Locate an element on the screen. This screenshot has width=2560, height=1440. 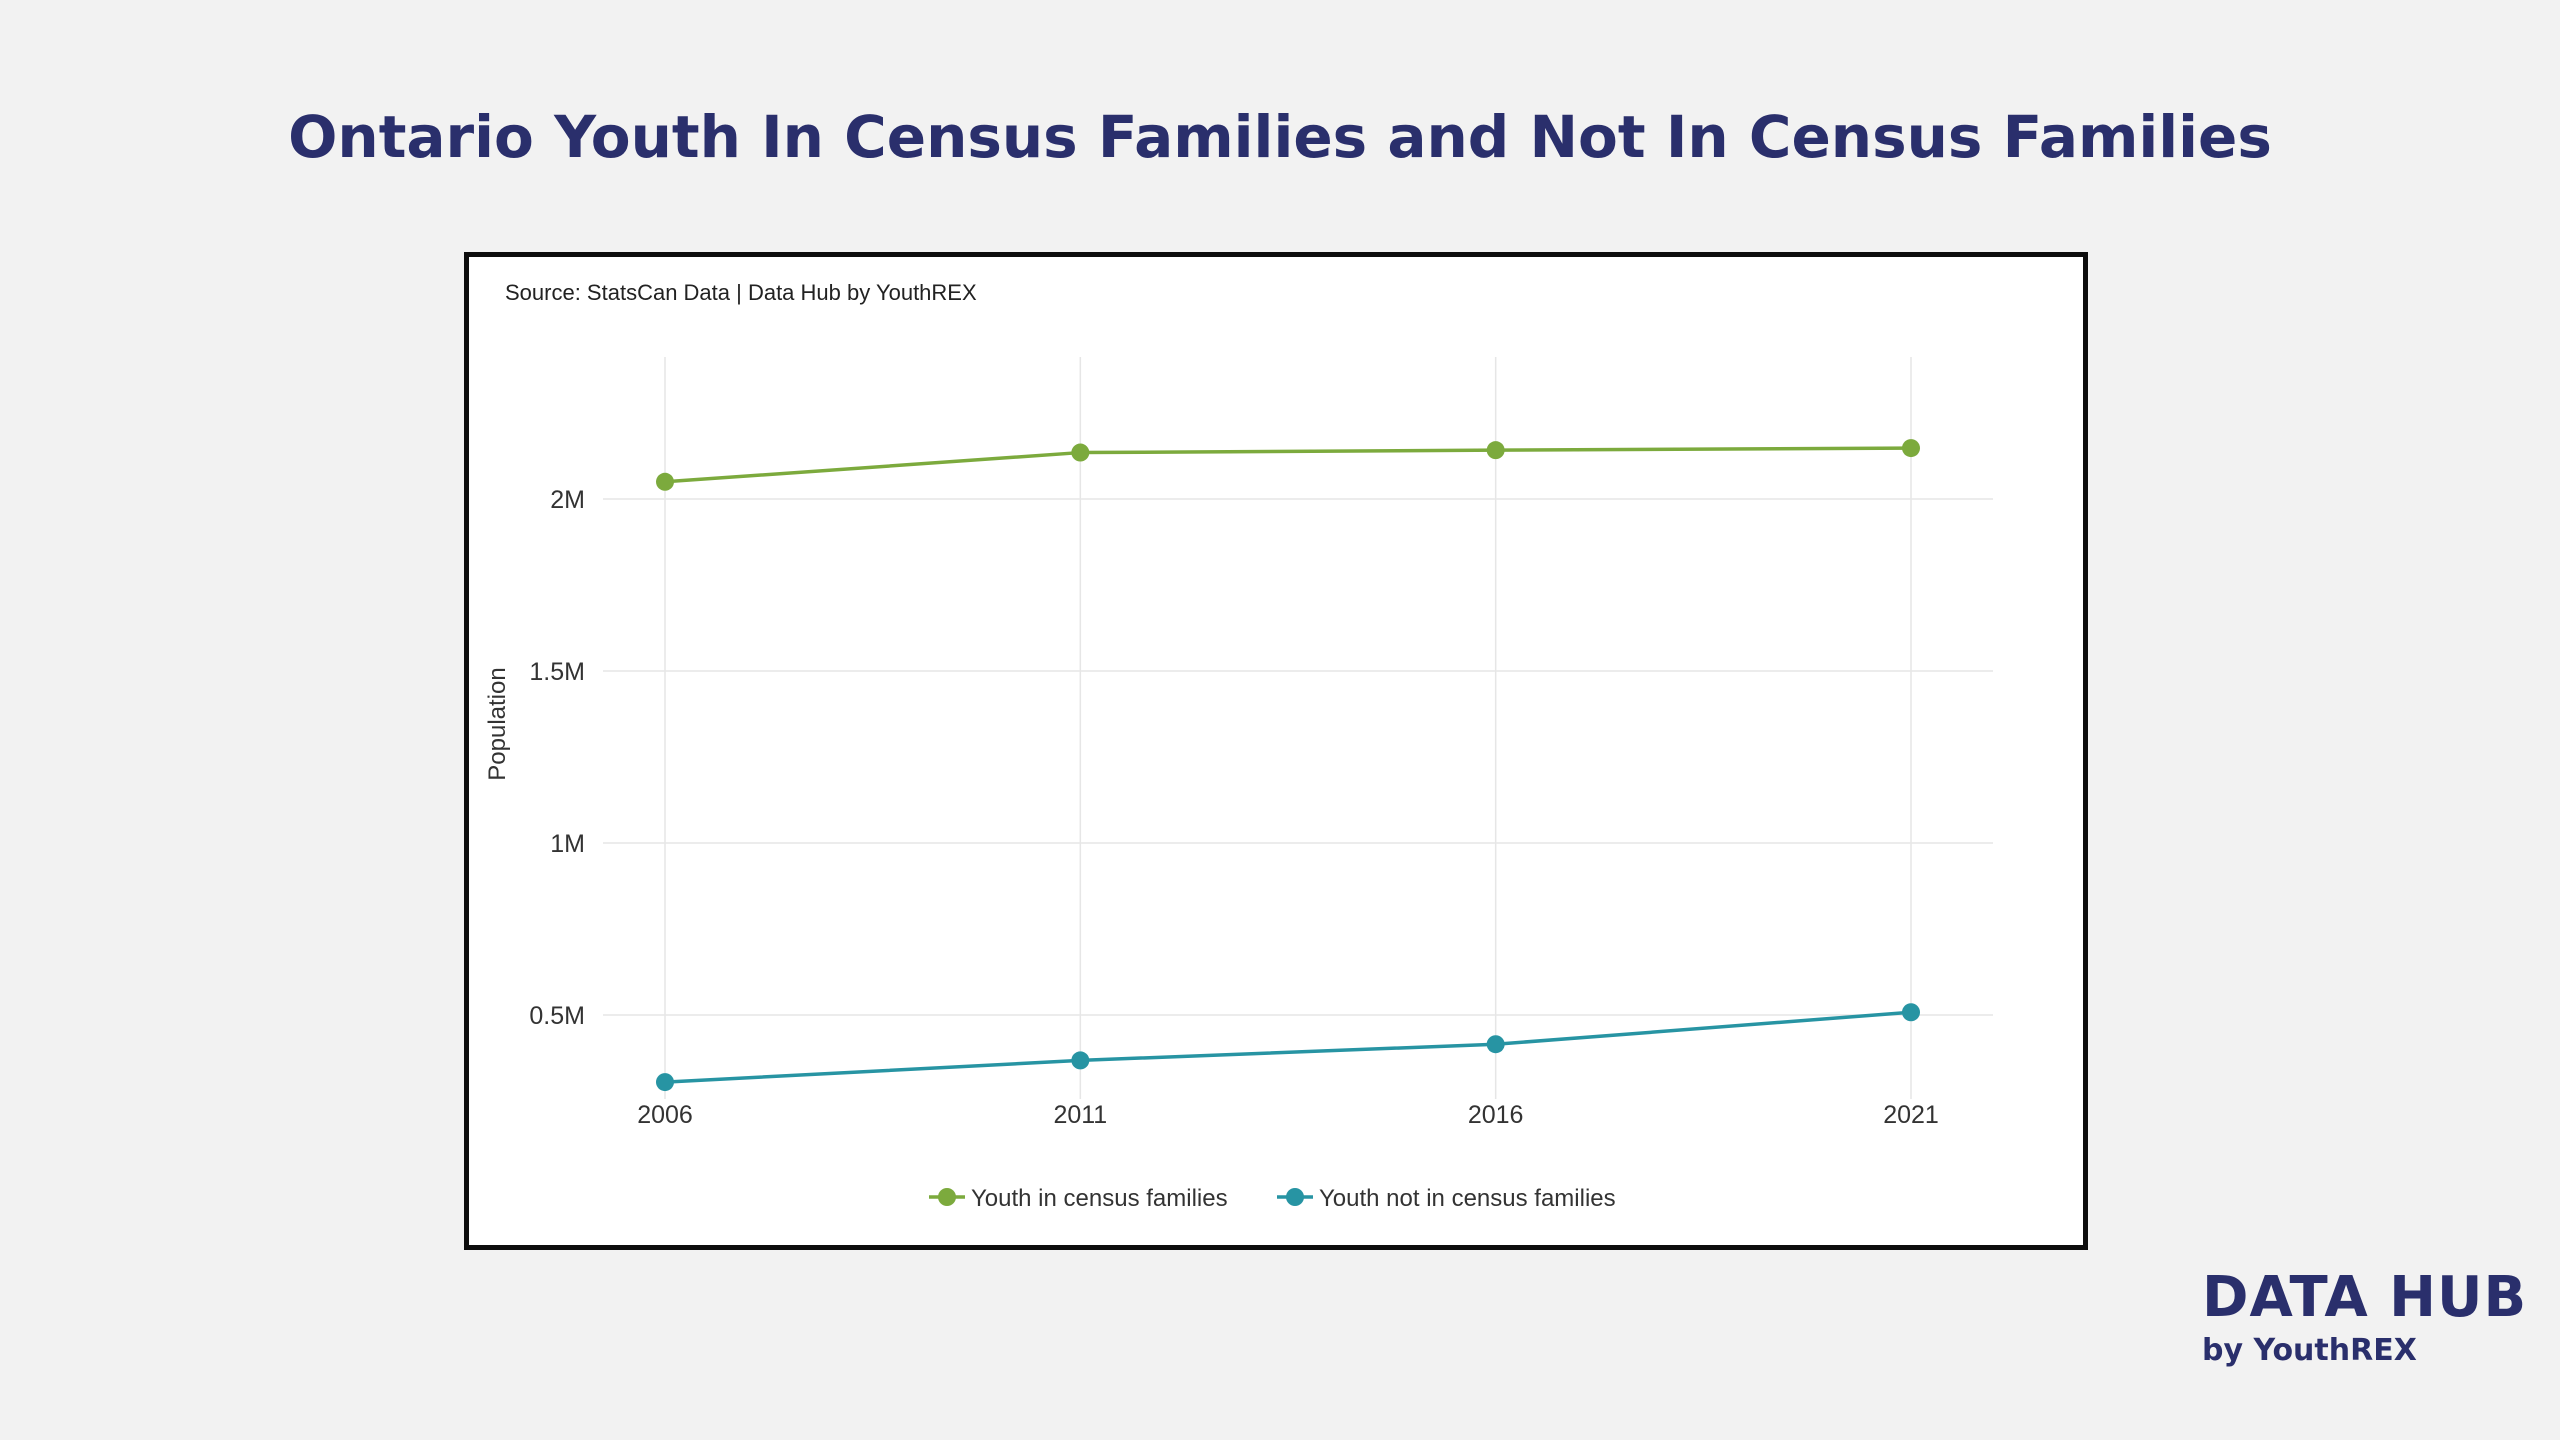
y-tick-label: 2M is located at coordinates (567, 500).